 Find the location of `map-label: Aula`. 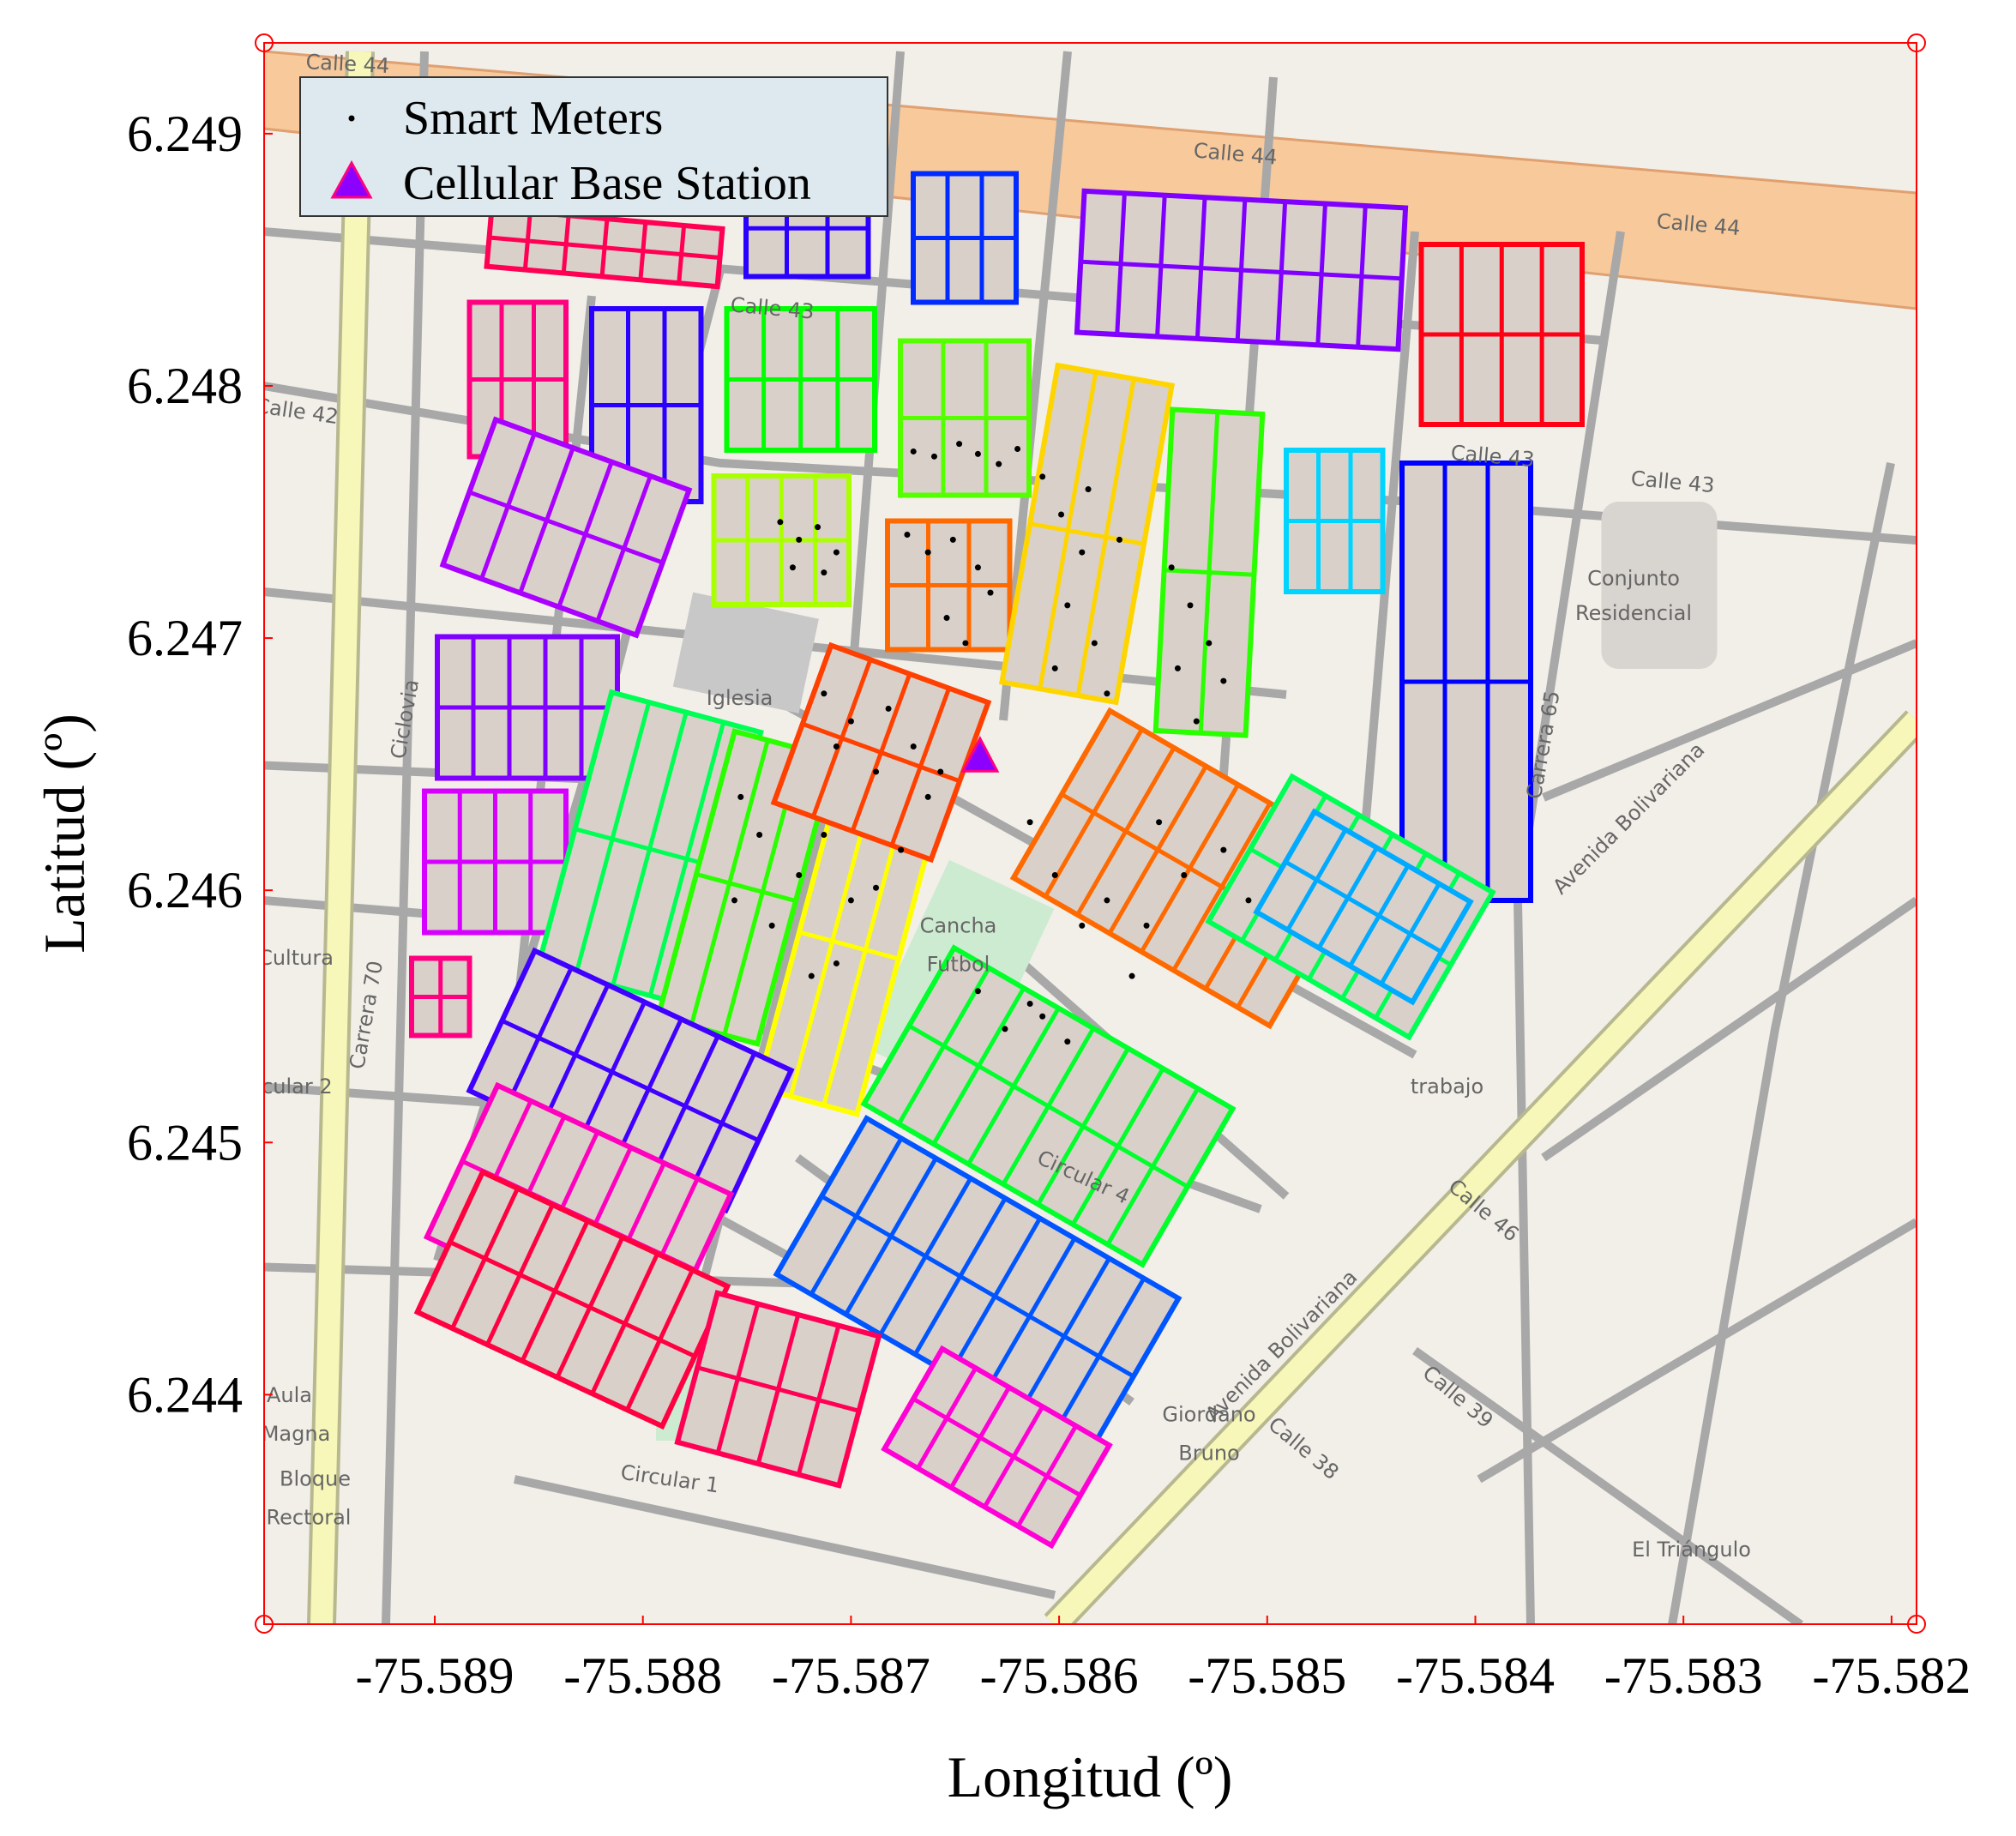

map-label: Aula is located at coordinates (289, 1395).